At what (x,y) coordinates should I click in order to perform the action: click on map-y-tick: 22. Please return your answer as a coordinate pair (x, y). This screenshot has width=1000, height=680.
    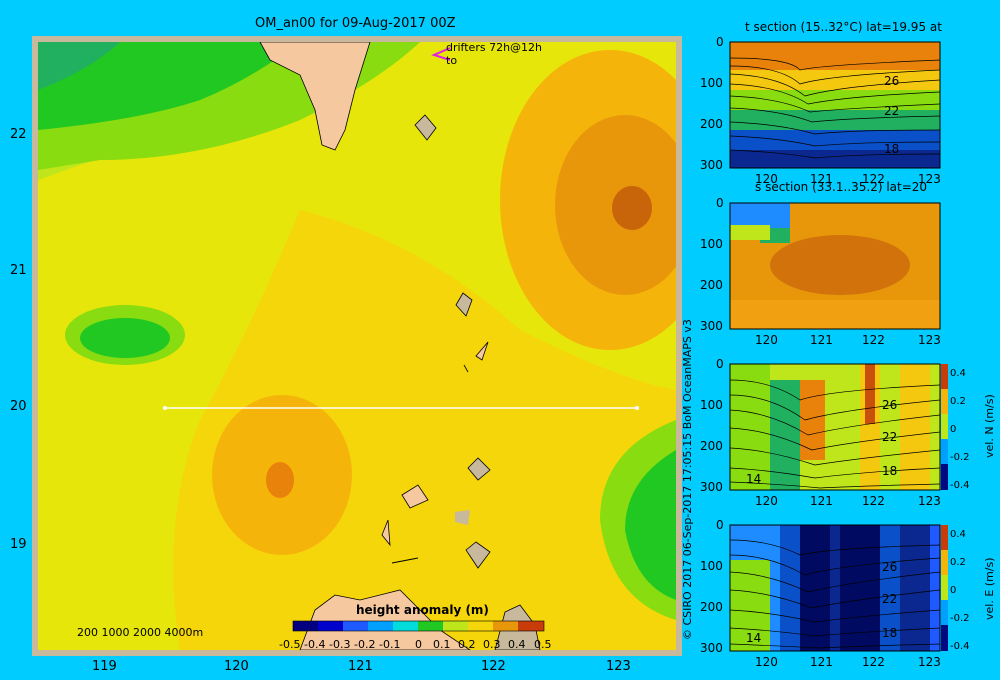
    Looking at the image, I should click on (18, 134).